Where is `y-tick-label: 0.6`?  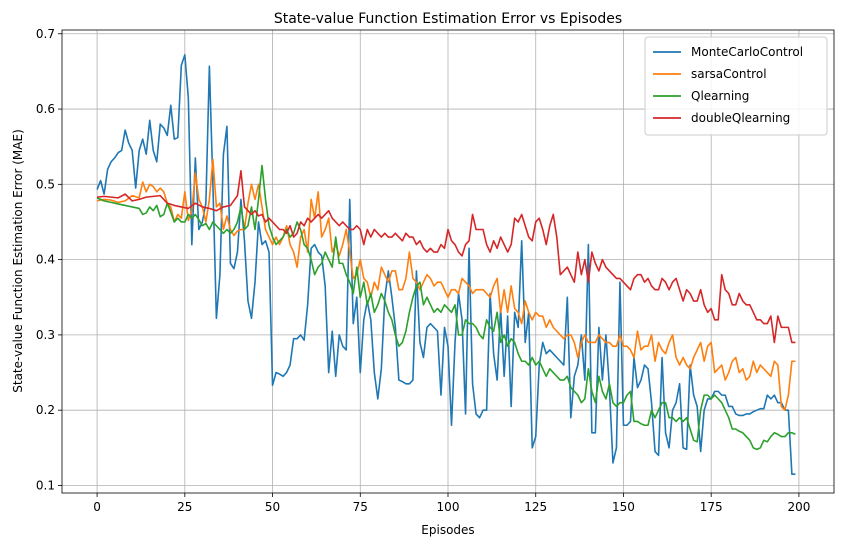 y-tick-label: 0.6 is located at coordinates (45, 109).